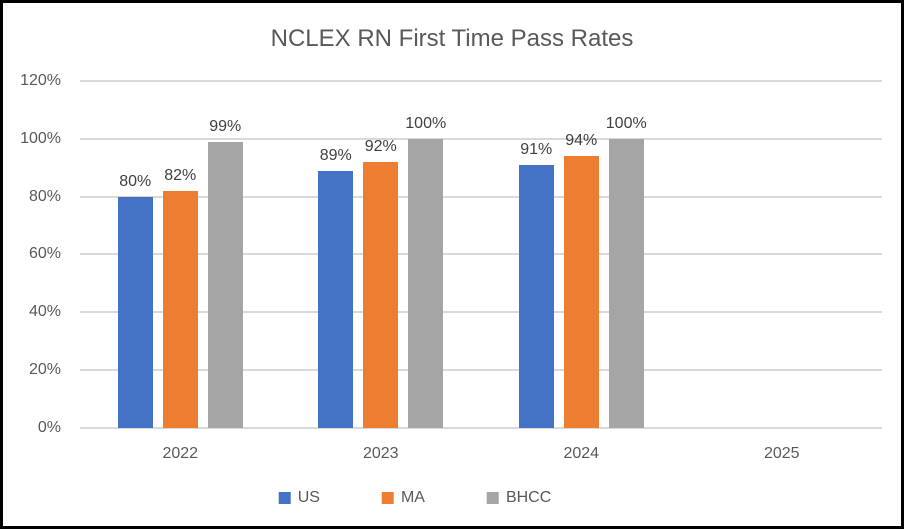  I want to click on legend-swatch-ma, so click(387, 498).